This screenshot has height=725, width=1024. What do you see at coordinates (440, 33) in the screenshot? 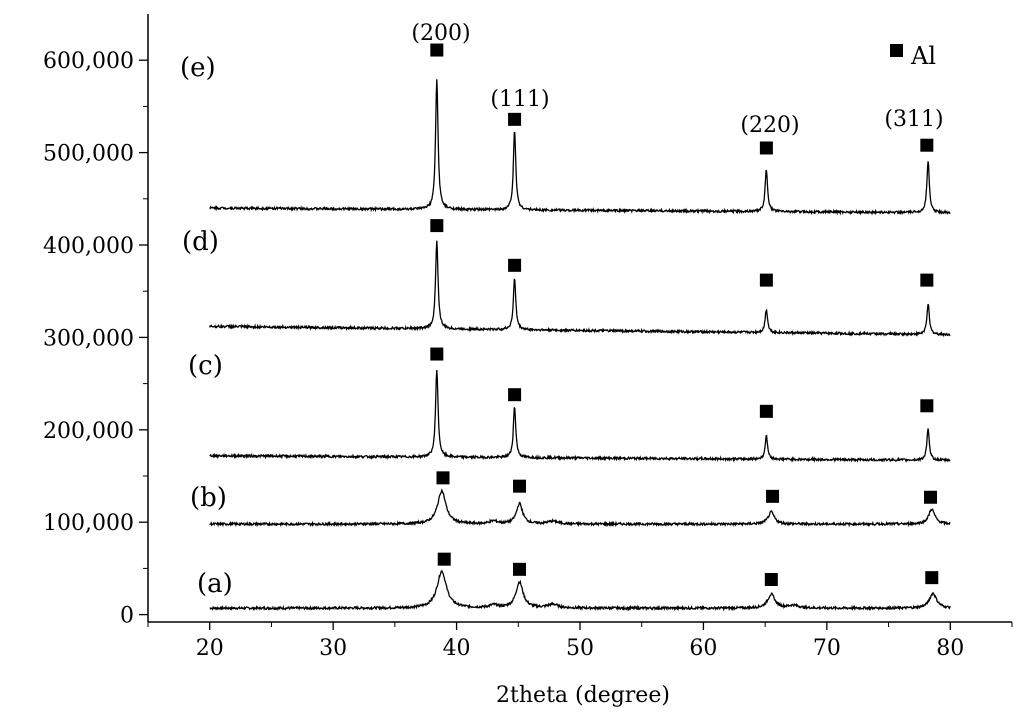
I see `miller-index-label: (200)` at bounding box center [440, 33].